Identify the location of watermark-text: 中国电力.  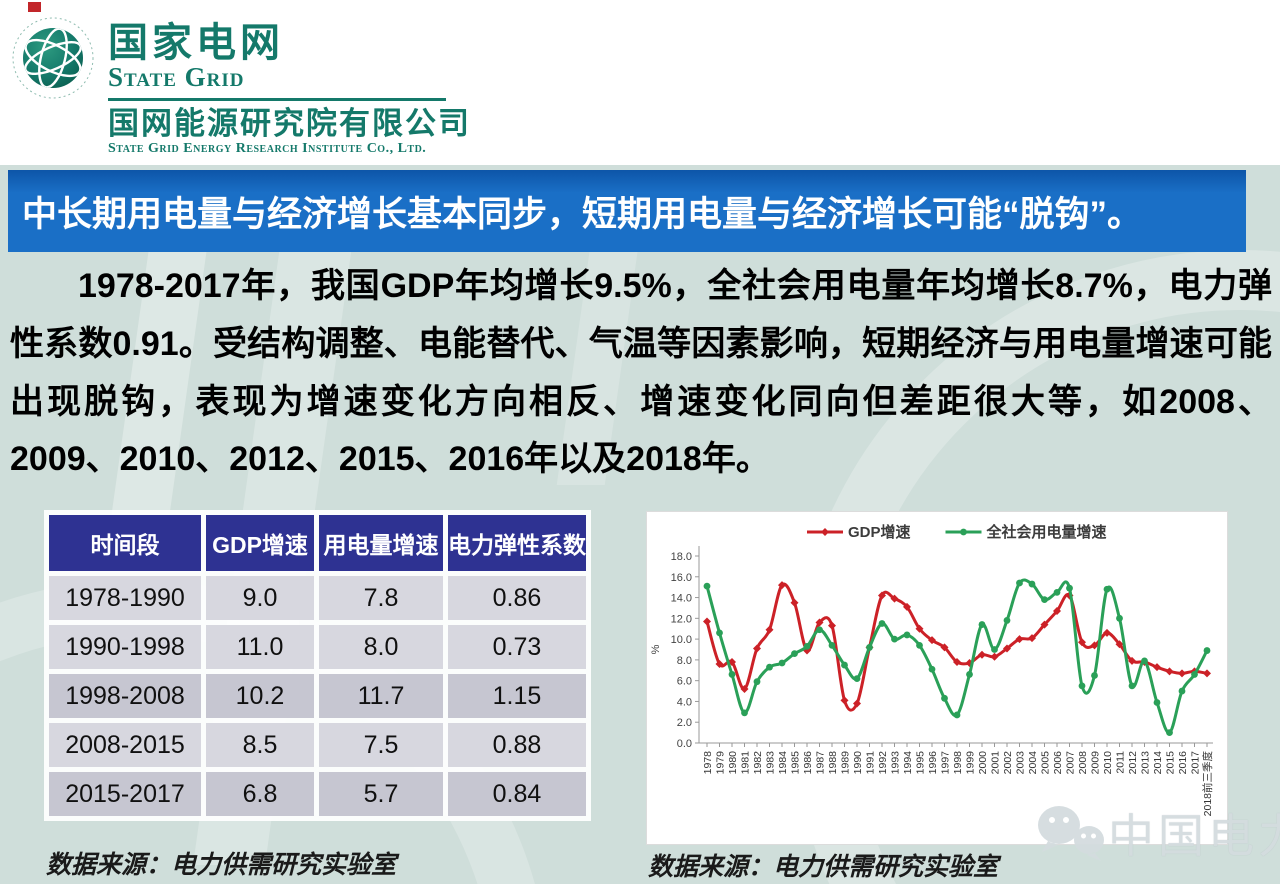
(1194, 836).